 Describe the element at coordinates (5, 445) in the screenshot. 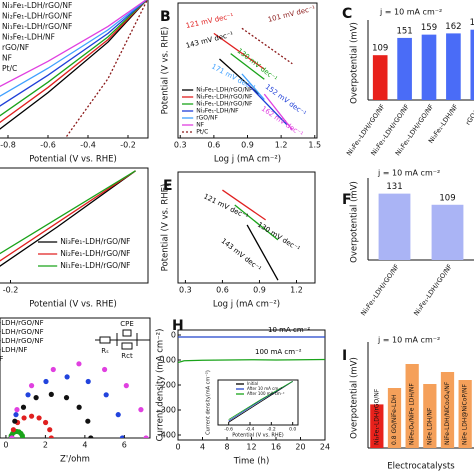

I see `x-tick-label: 0` at that location.